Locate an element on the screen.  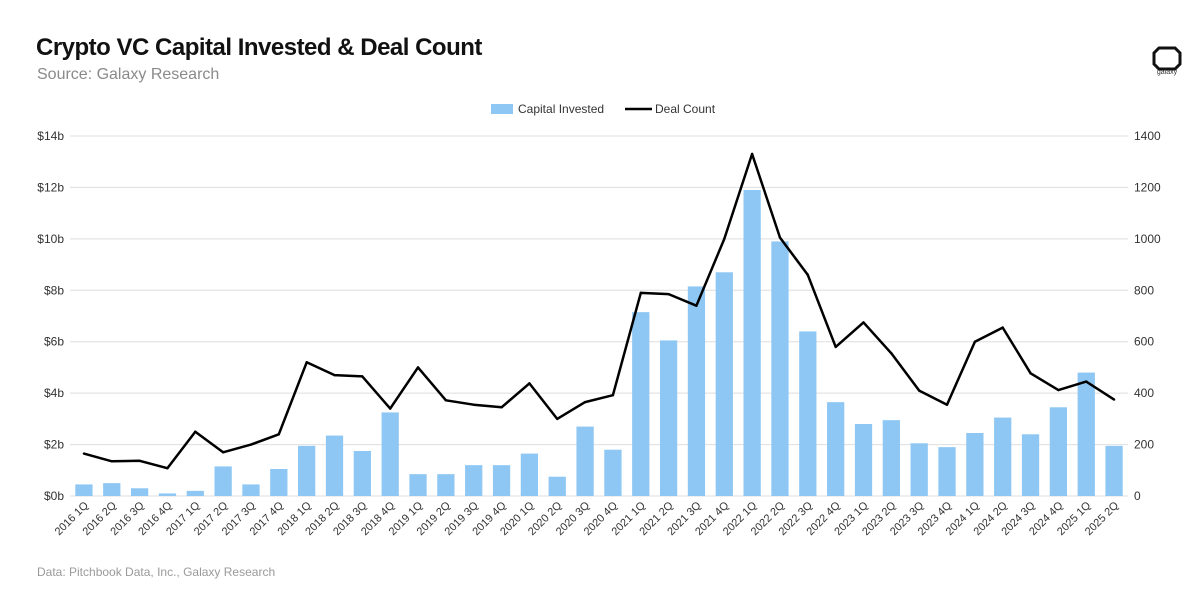
bar-2019-3Q is located at coordinates (474, 480).